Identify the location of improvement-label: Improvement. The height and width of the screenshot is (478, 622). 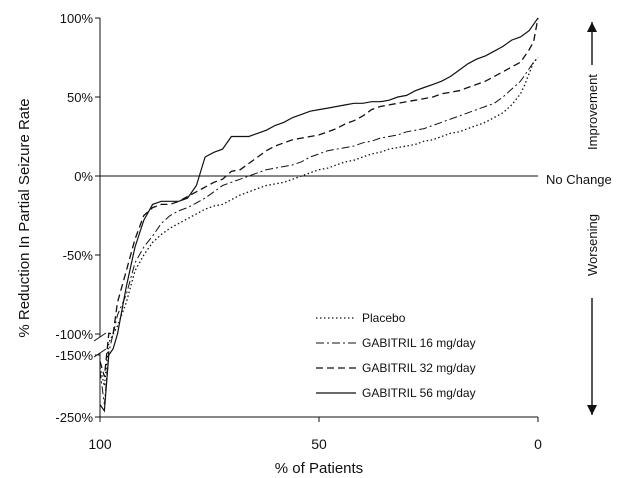
(592, 112).